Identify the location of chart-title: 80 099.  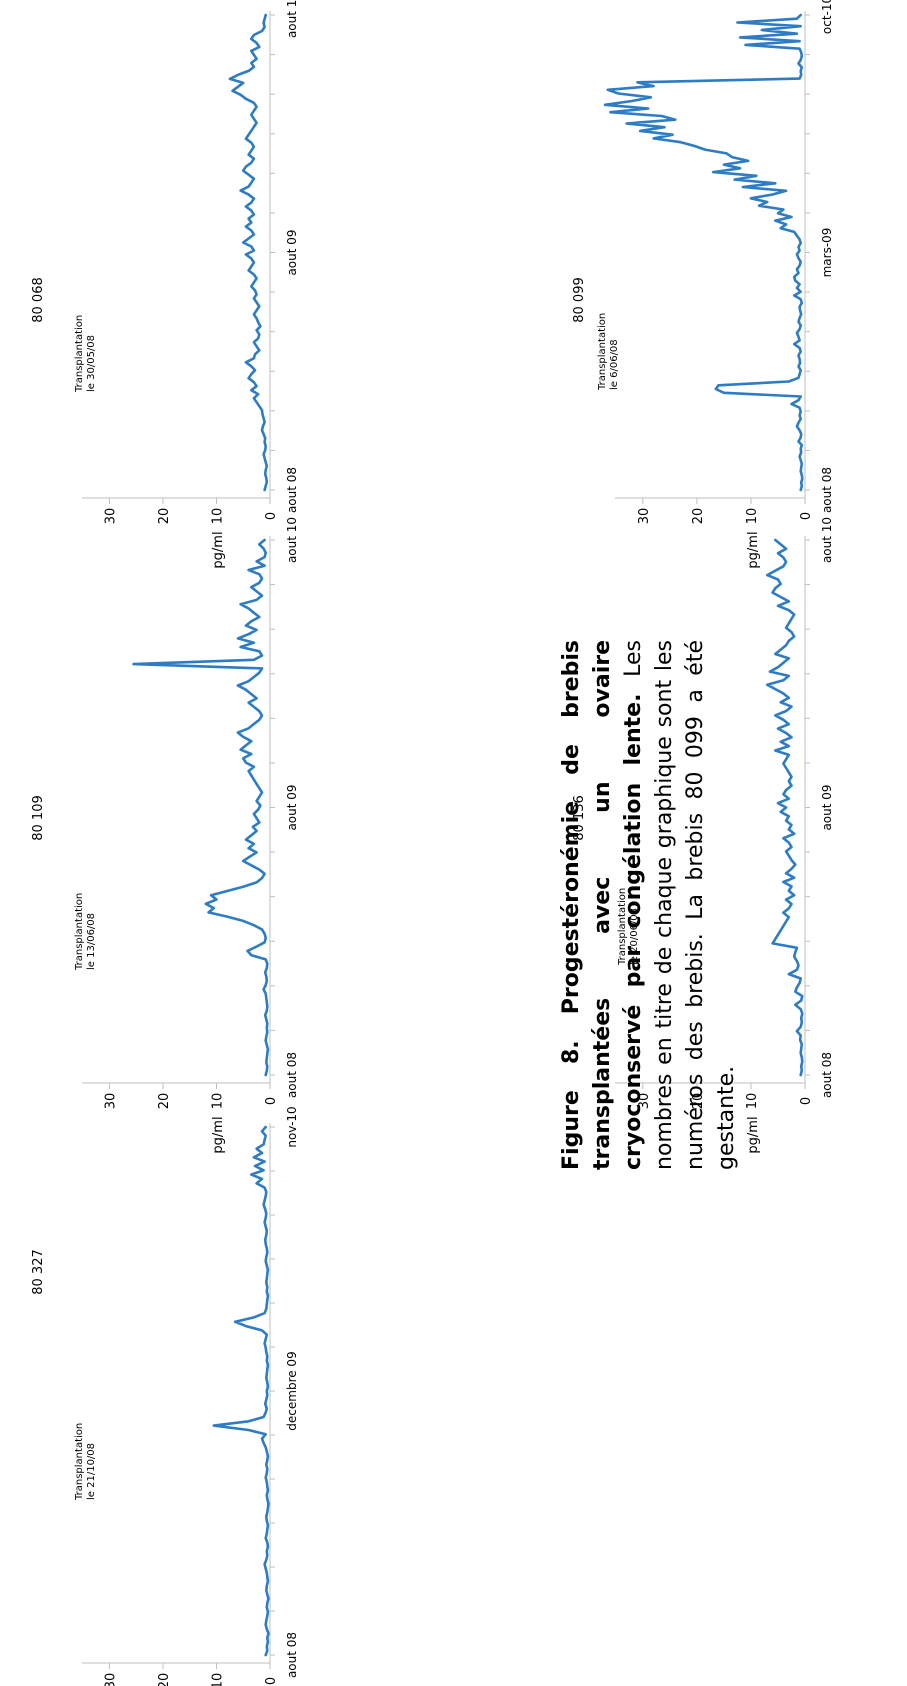
(579, 300).